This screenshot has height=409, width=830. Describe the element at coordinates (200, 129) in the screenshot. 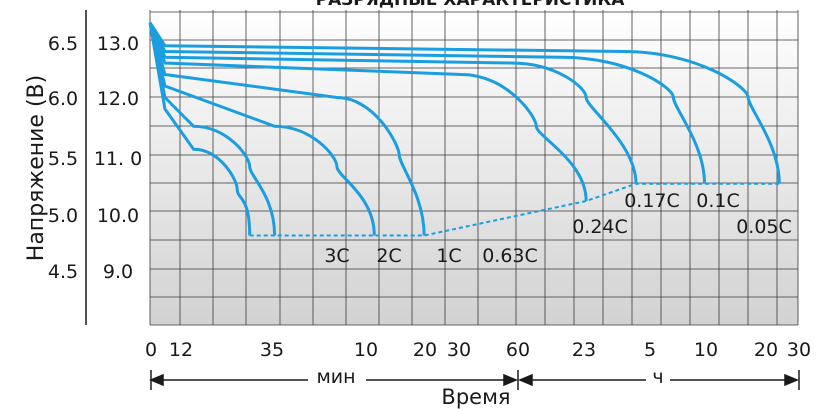

I see `series-line-3C` at that location.